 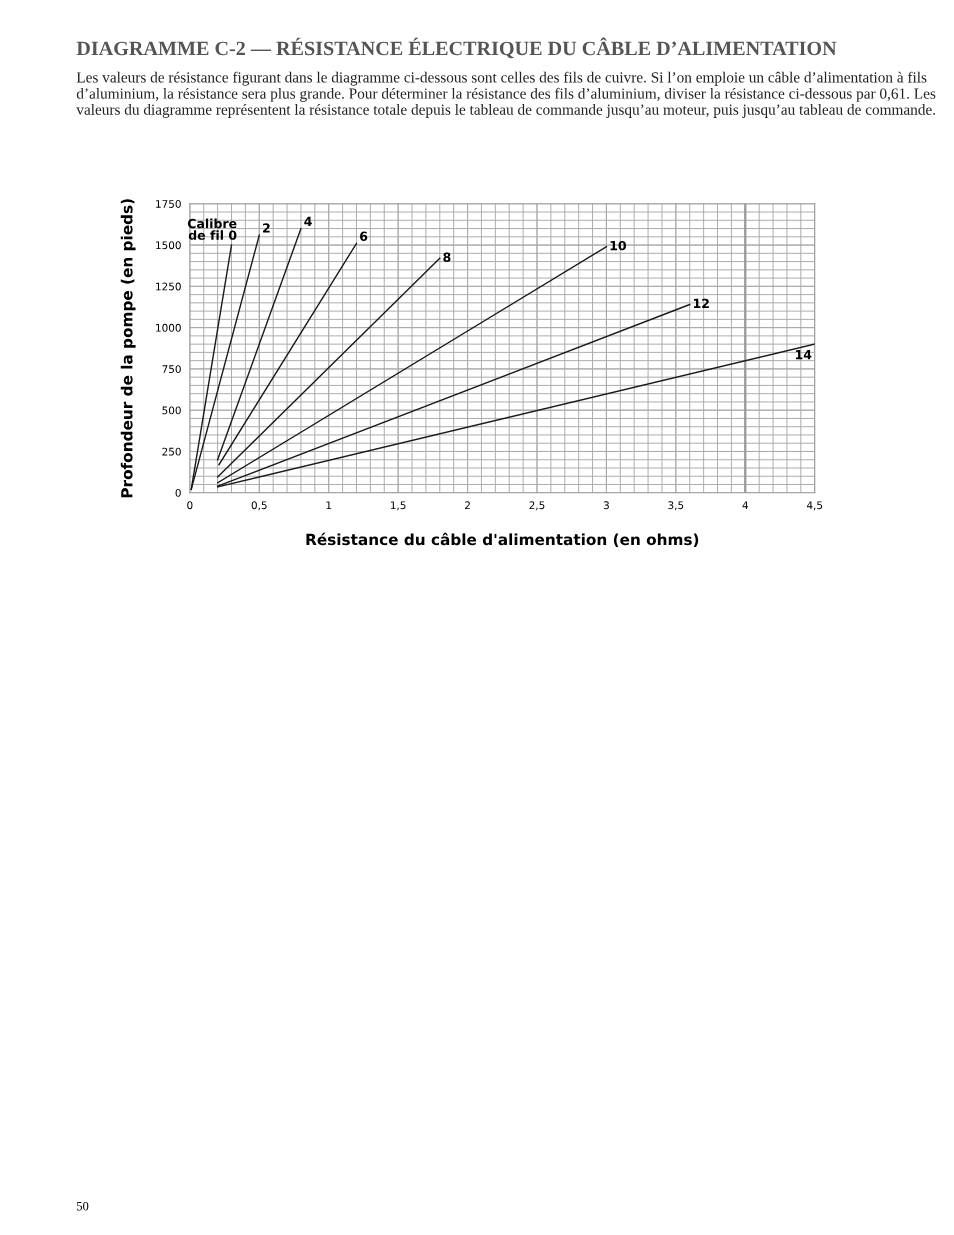 What do you see at coordinates (447, 257) in the screenshot?
I see `series-label: 8` at bounding box center [447, 257].